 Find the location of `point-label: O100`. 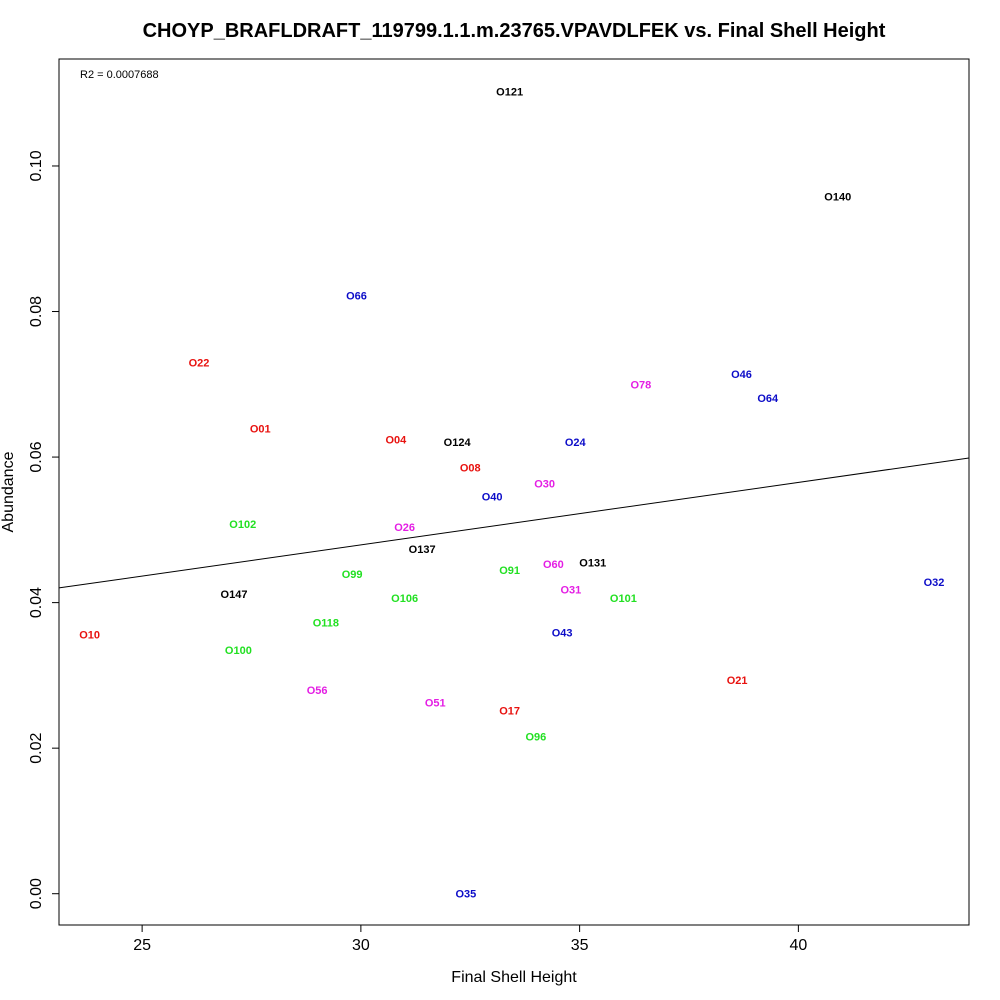

point-label: O100 is located at coordinates (238, 651).